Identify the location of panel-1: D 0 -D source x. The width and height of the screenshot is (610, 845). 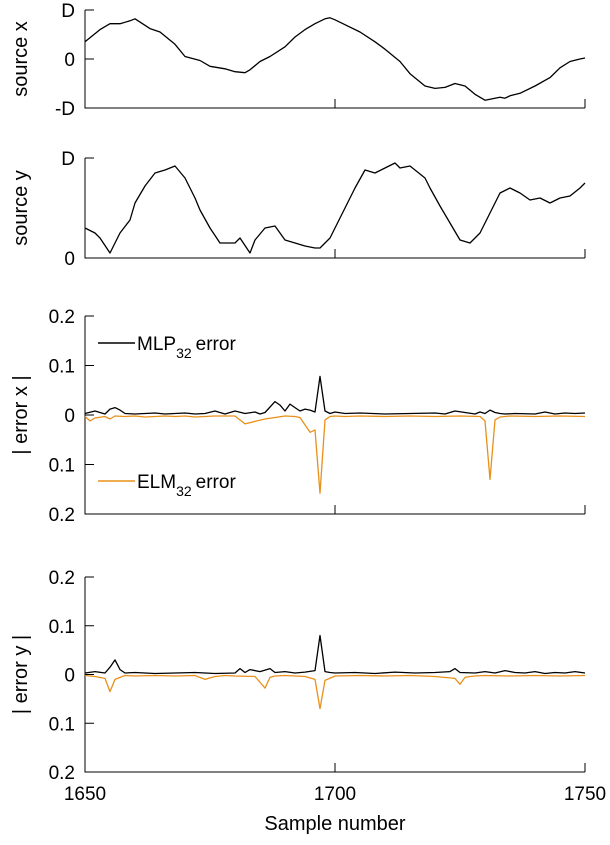
(298, 60).